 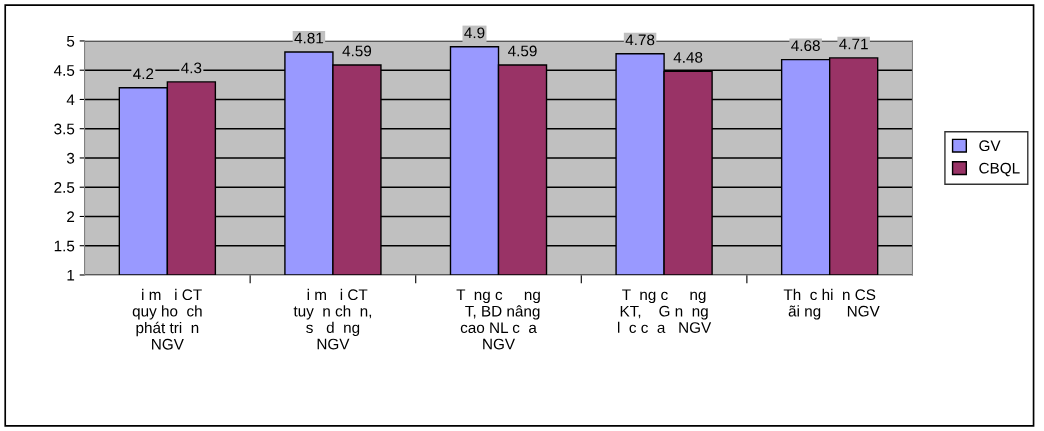 What do you see at coordinates (999, 169) in the screenshot?
I see `legend-label: CBQL` at bounding box center [999, 169].